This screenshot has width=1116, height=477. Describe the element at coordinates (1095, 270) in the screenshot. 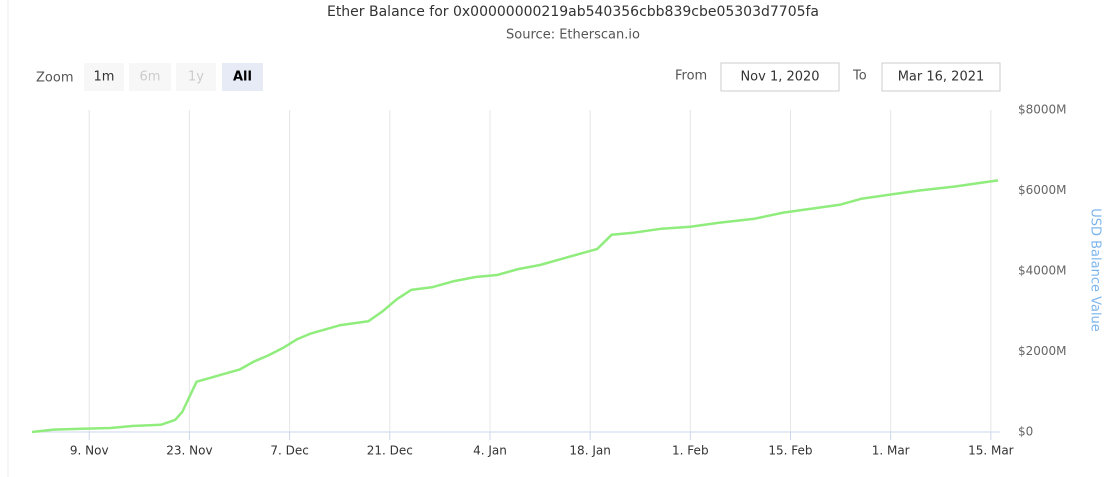

I see `y-axis-title: USD Balance Value` at that location.